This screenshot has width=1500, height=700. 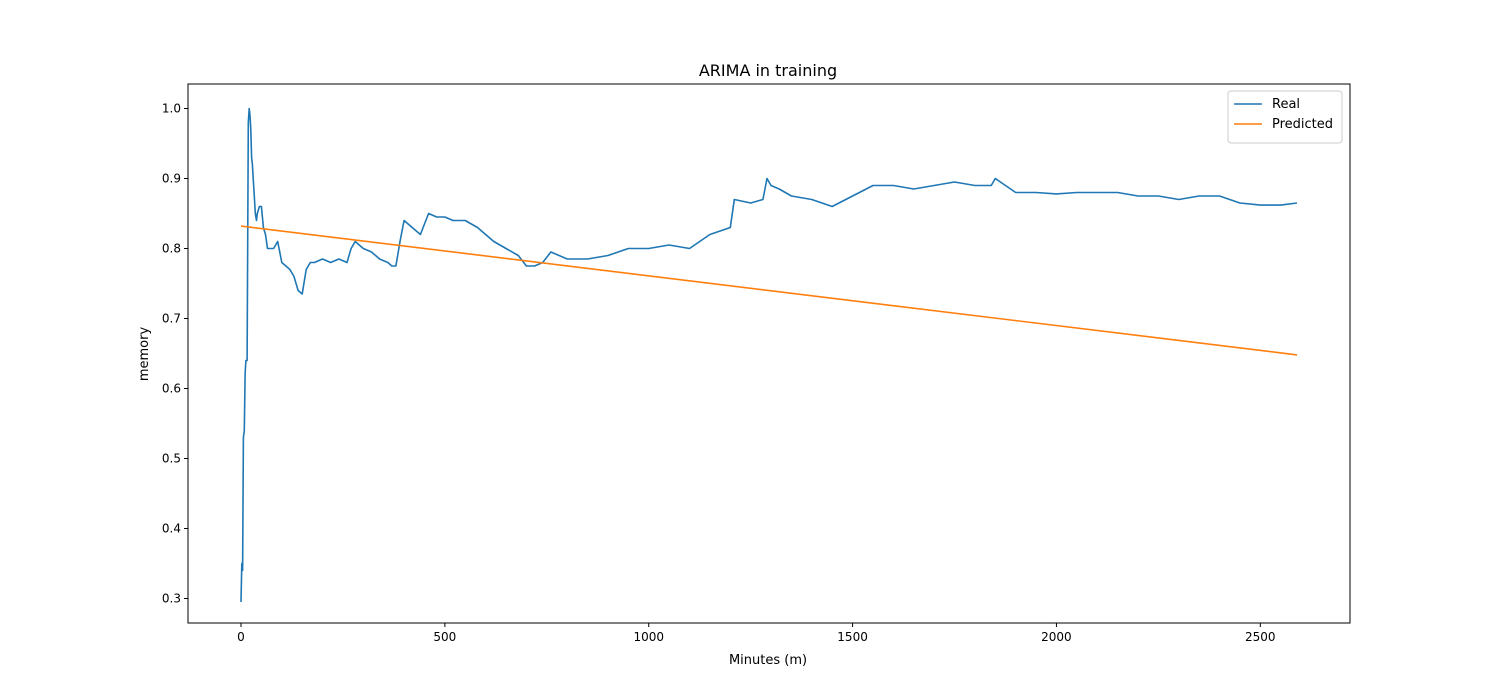 I want to click on legend: Real Predicted, so click(x=1285, y=117).